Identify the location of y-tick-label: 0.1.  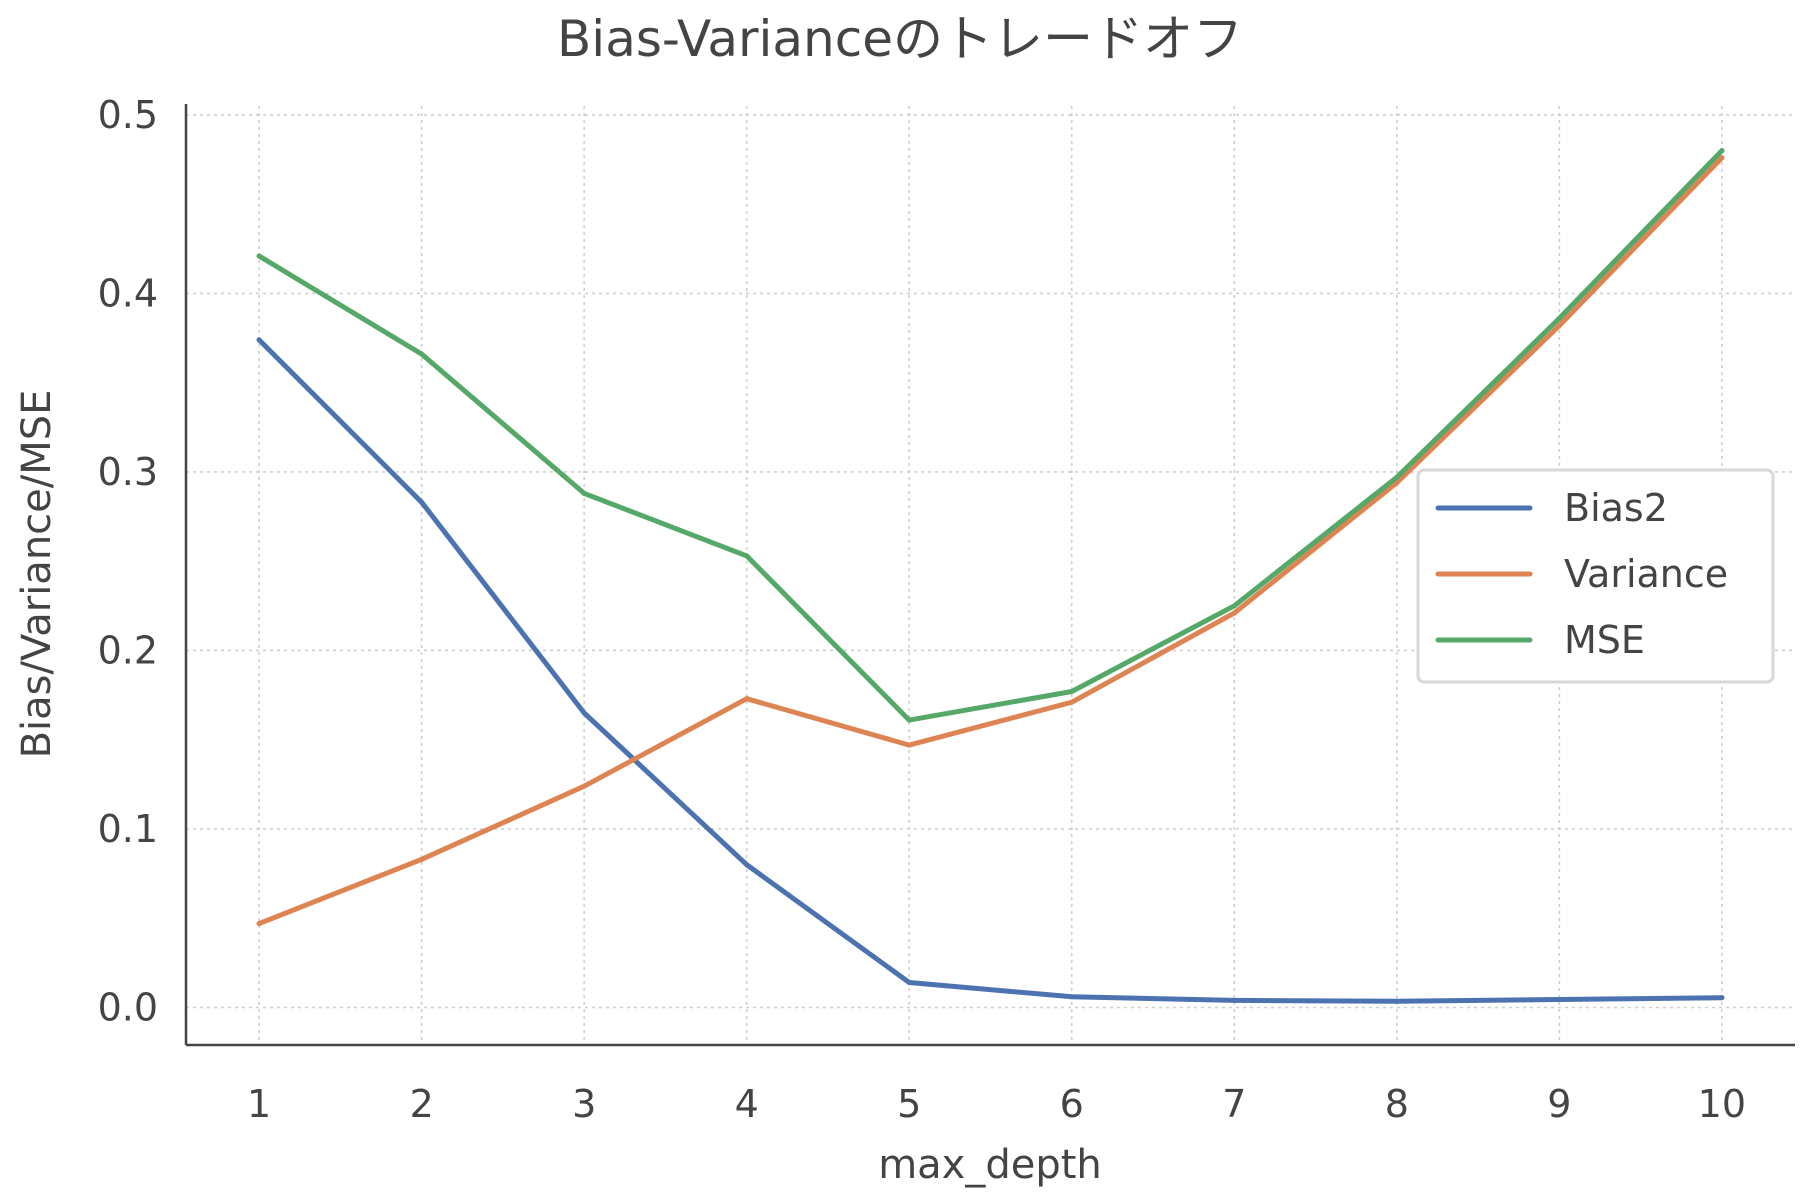
(128, 829).